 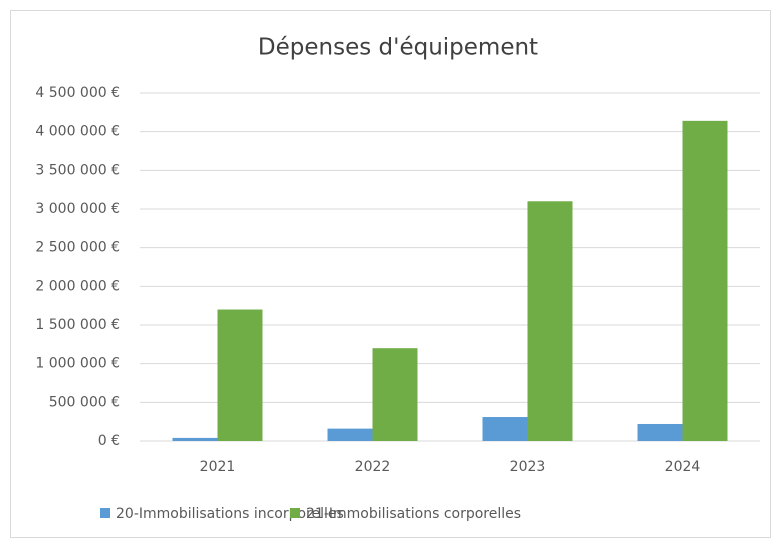 What do you see at coordinates (77, 170) in the screenshot?
I see `y-tick-label: 3 500 000 €` at bounding box center [77, 170].